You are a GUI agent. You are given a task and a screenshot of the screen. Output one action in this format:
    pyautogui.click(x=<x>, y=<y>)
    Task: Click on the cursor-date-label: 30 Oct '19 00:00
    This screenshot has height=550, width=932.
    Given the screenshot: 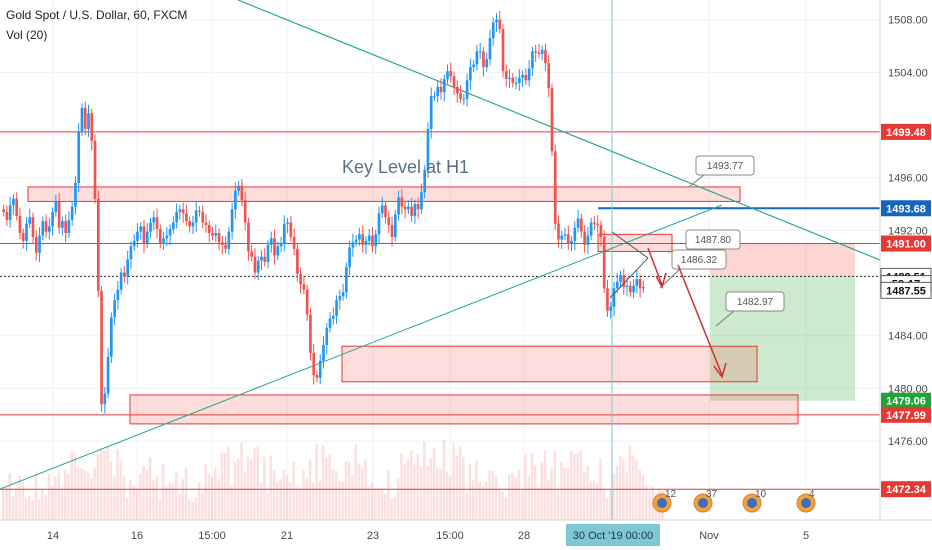 What is the action you would take?
    pyautogui.click(x=613, y=536)
    